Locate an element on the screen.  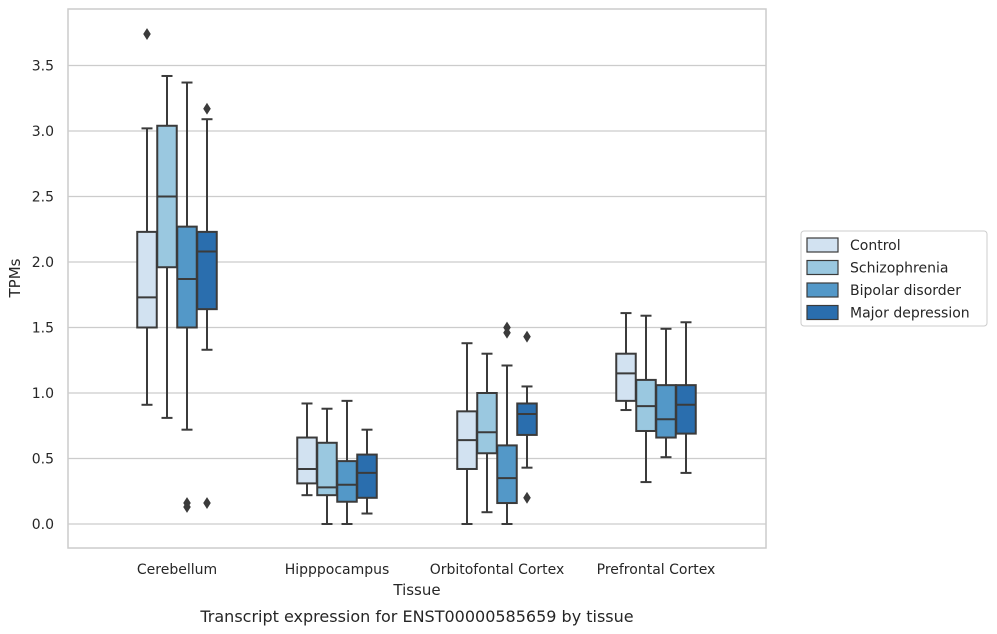
y-axis-title: TPMs is located at coordinates (15, 278).